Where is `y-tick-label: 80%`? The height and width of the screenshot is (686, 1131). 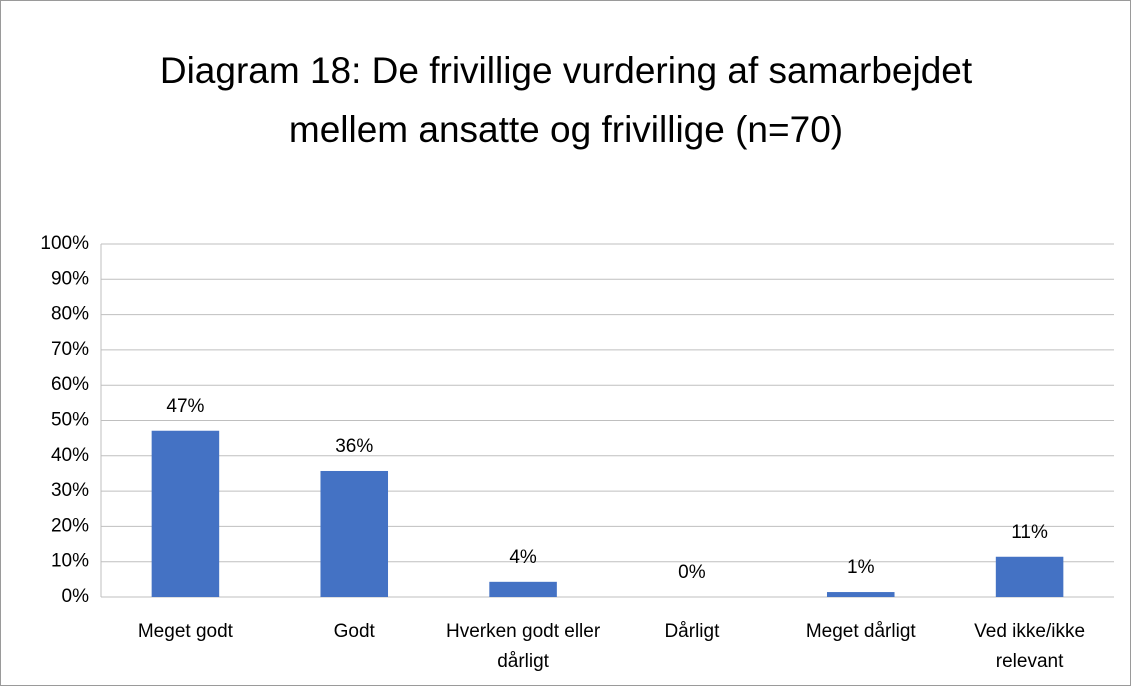 y-tick-label: 80% is located at coordinates (70, 314).